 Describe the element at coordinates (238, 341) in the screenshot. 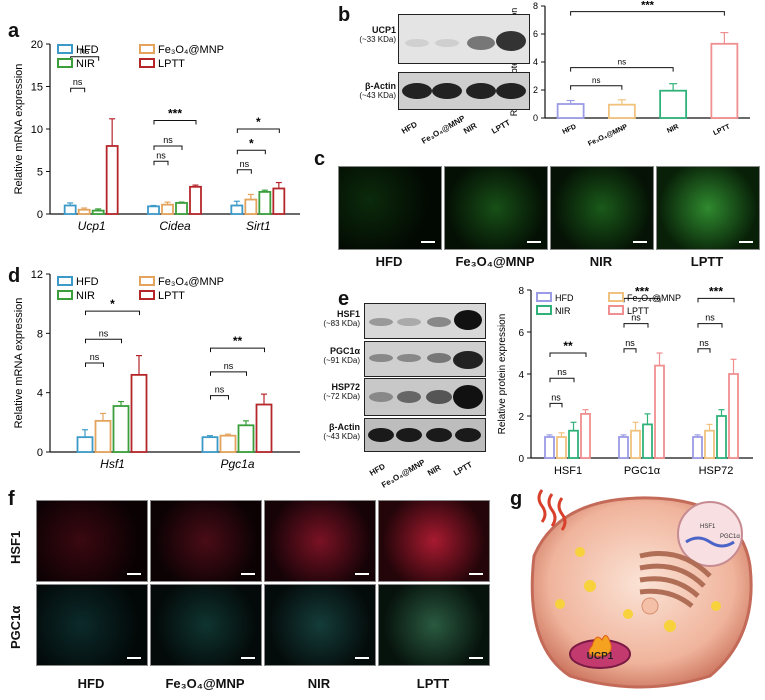

I see `significance-label: **` at that location.